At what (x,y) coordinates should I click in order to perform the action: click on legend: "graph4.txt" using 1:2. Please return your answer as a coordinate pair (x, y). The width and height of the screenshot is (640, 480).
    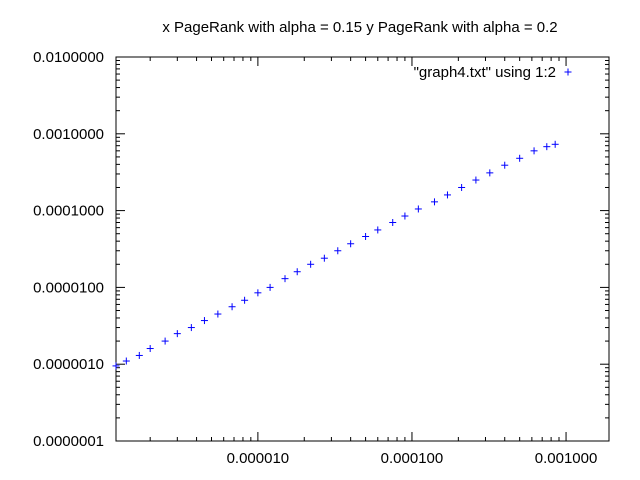
    Looking at the image, I should click on (493, 72).